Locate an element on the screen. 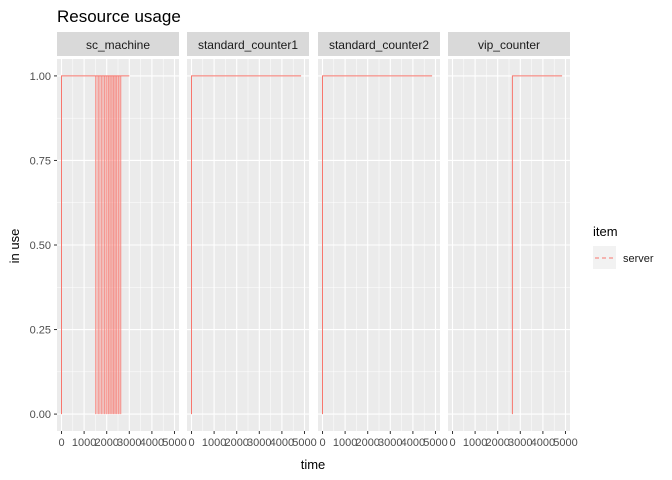  x-axis-title: time is located at coordinates (313, 464).